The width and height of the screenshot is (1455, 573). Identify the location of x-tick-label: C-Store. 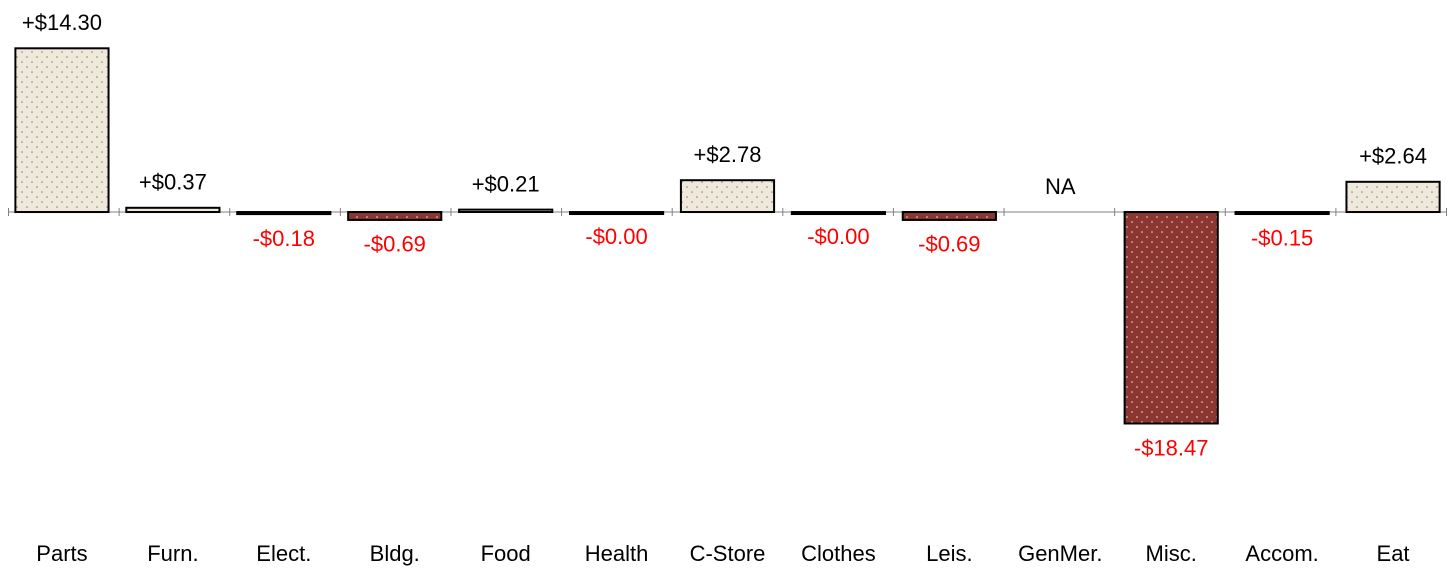
(728, 553).